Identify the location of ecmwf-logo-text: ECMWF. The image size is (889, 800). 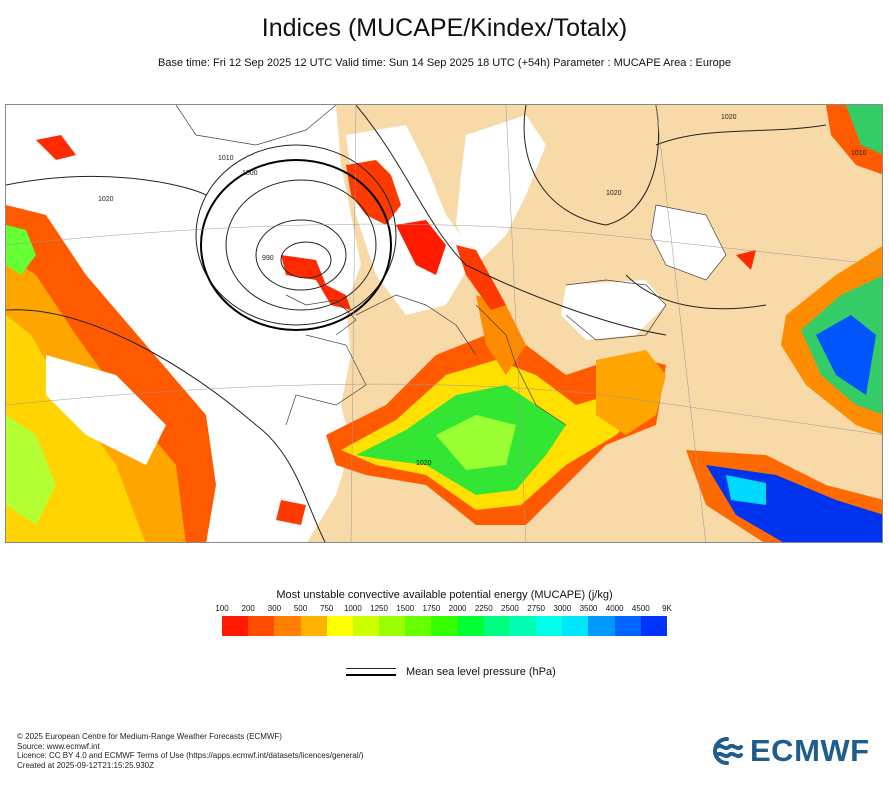
(810, 750).